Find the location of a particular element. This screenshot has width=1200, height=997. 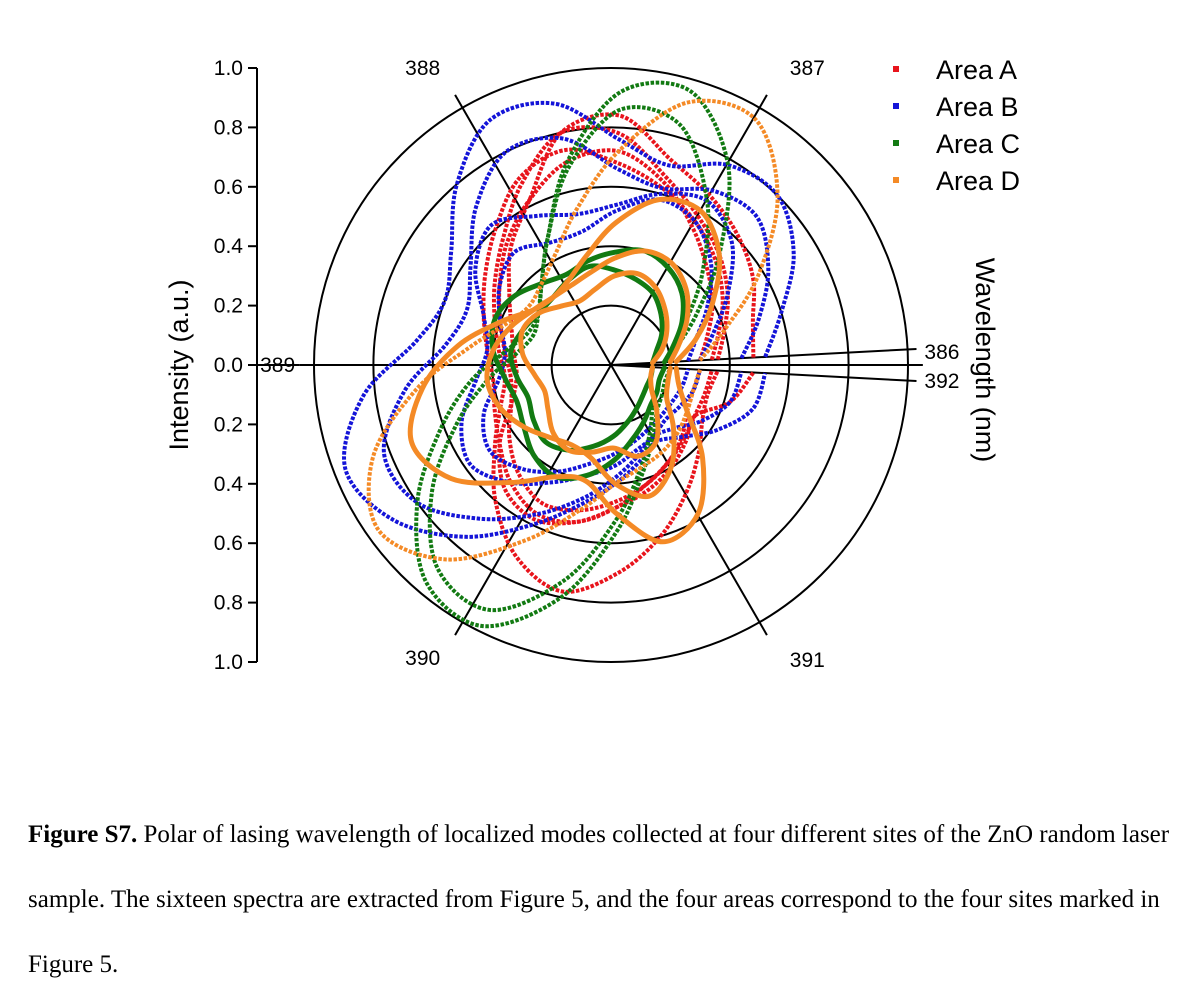

legend: Area A Area B Area C Area D is located at coordinates (956, 125).